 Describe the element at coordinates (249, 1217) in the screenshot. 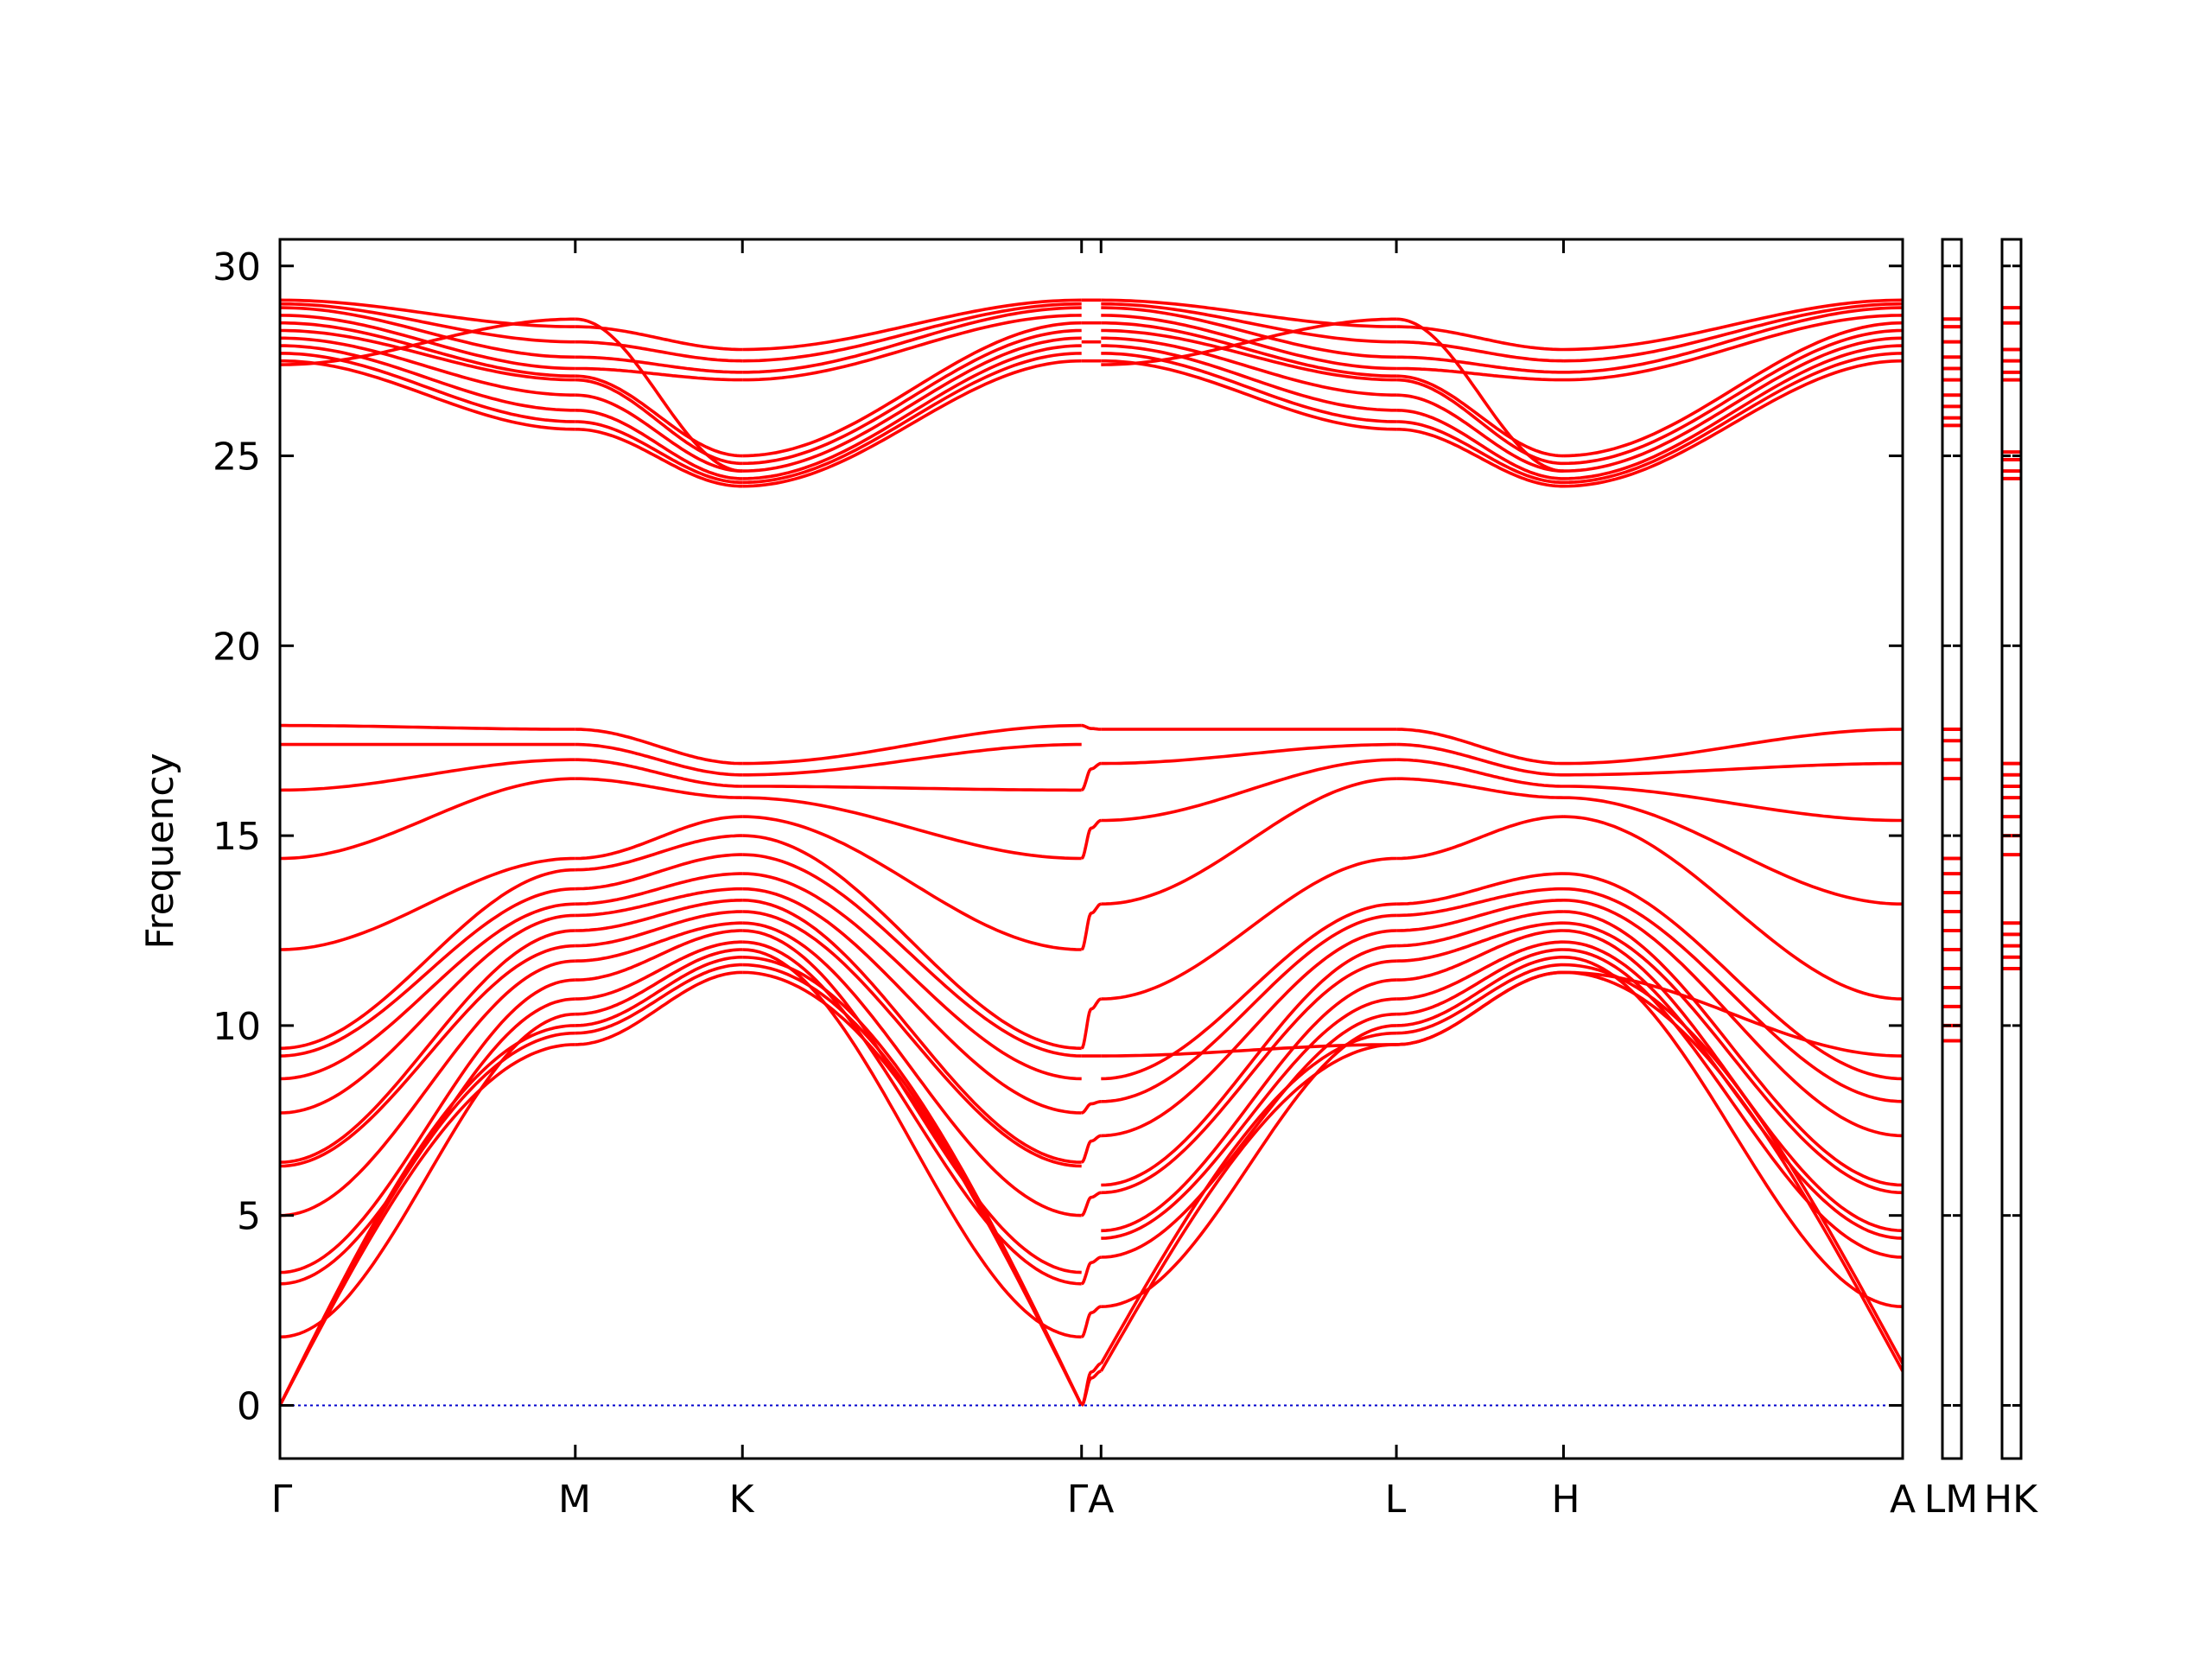

I see `y-tick-label: 5` at that location.